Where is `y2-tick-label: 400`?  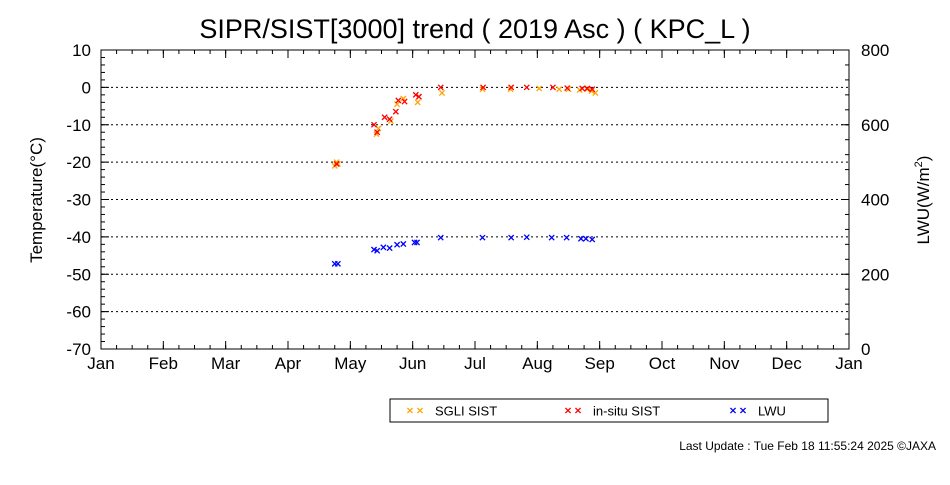
y2-tick-label: 400 is located at coordinates (875, 200).